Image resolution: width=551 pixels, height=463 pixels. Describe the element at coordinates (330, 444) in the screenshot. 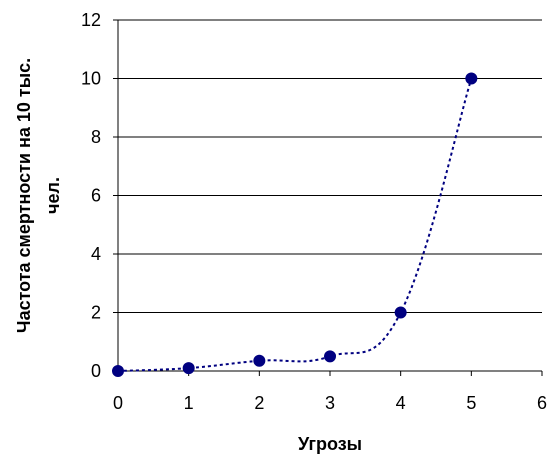

I see `x-axis-title: Угрозы` at that location.